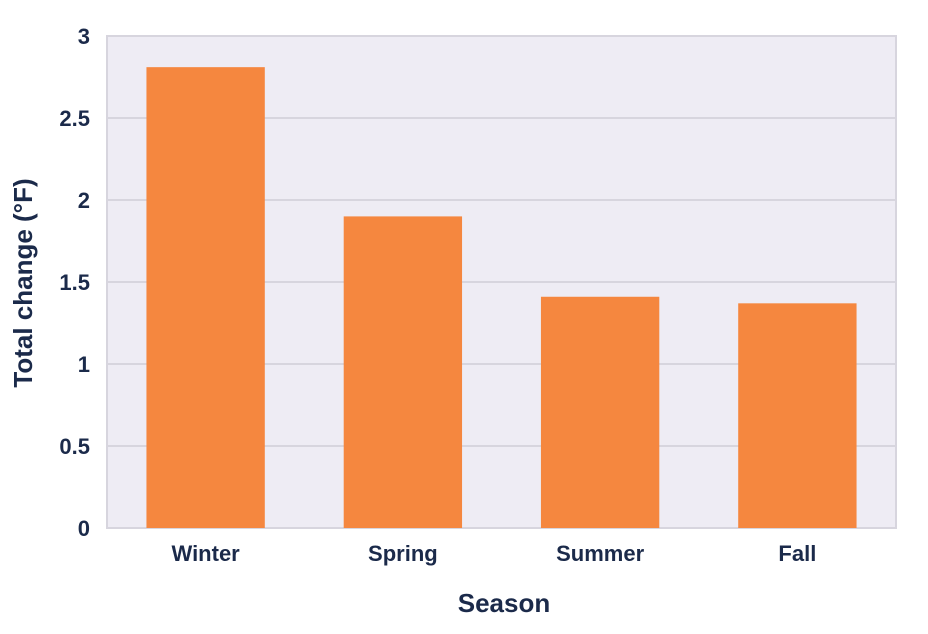 The image size is (928, 634). I want to click on y-tick-label: 1, so click(84, 364).